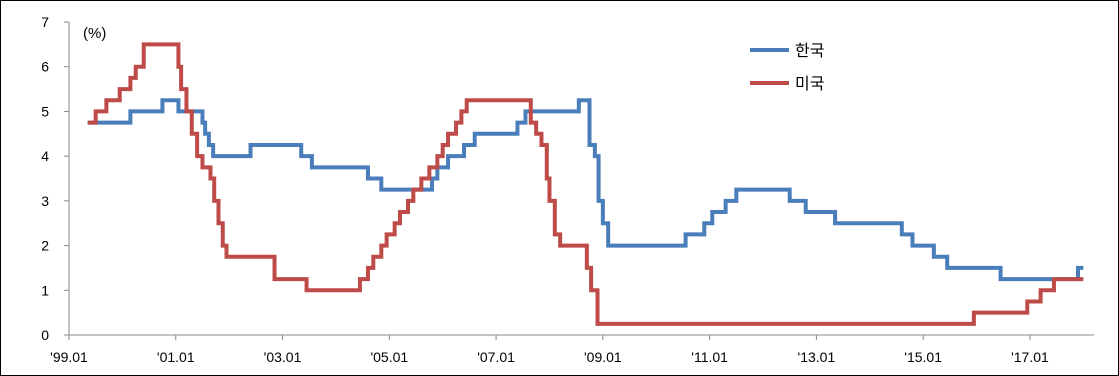  I want to click on y-tick-label: 3, so click(45, 201).